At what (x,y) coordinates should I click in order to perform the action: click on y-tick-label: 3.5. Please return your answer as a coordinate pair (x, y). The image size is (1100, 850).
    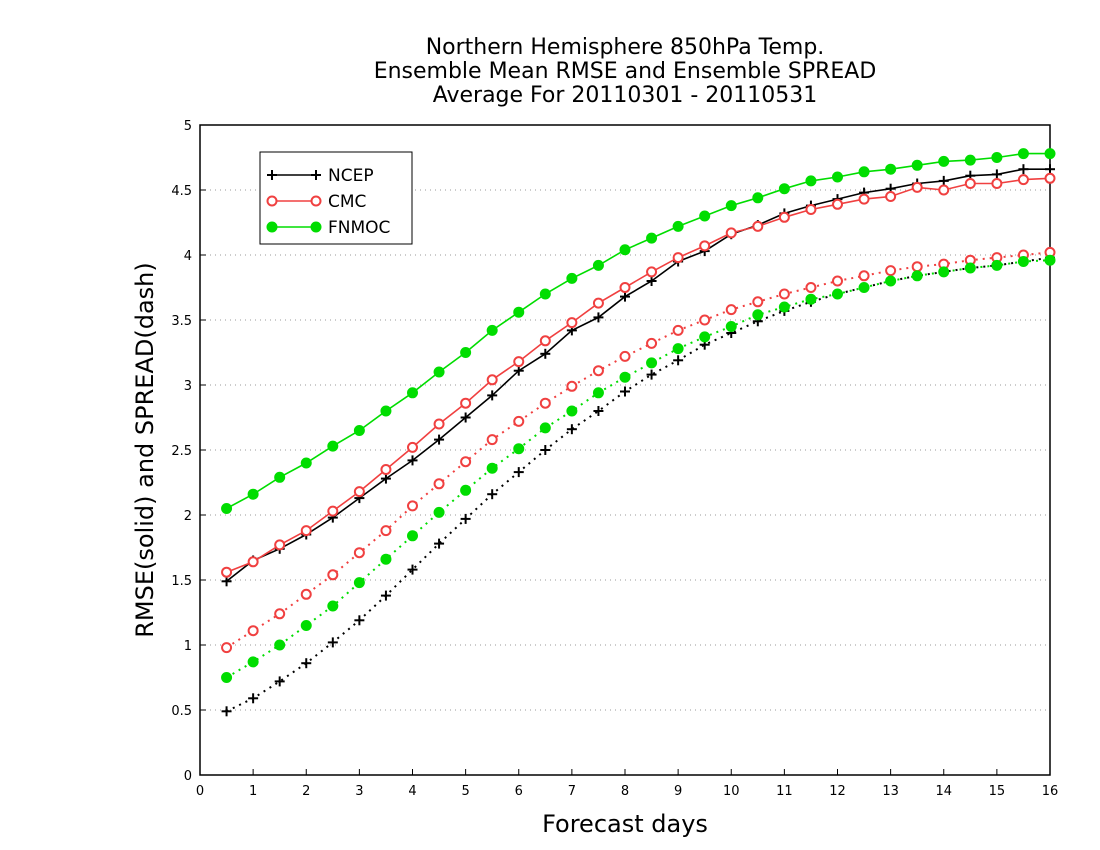
    Looking at the image, I should click on (181, 321).